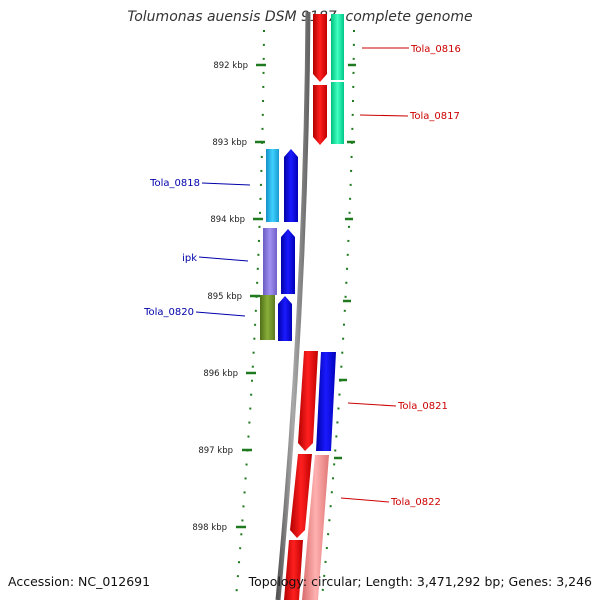  I want to click on label-ipk: ipk, so click(189, 258).